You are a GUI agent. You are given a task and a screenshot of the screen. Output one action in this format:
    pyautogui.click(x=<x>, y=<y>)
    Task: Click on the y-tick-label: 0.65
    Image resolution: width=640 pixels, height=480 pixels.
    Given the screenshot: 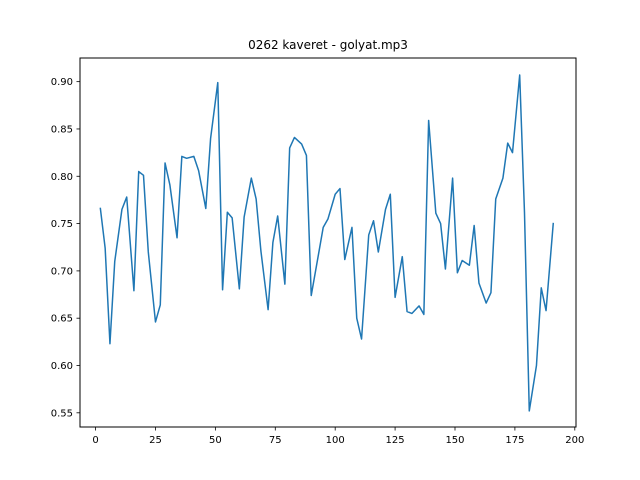 What is the action you would take?
    pyautogui.click(x=62, y=319)
    